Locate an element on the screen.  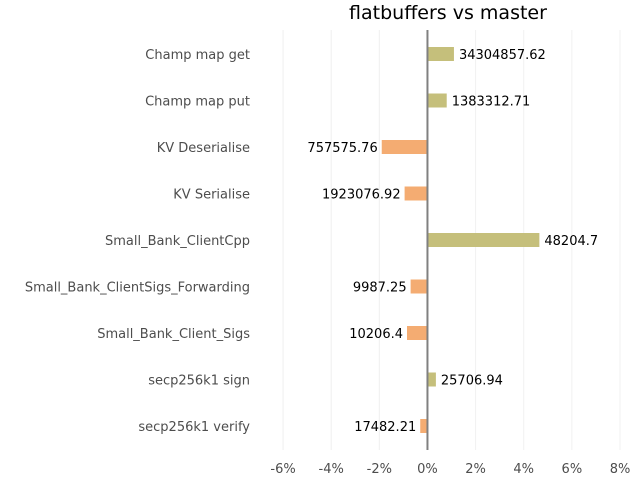
data-label: 10206.4 is located at coordinates (376, 334).